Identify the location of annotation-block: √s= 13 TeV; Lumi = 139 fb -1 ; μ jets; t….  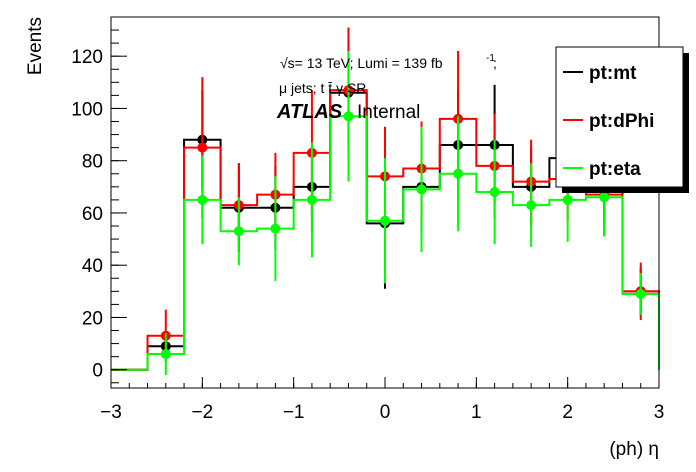
(386, 88).